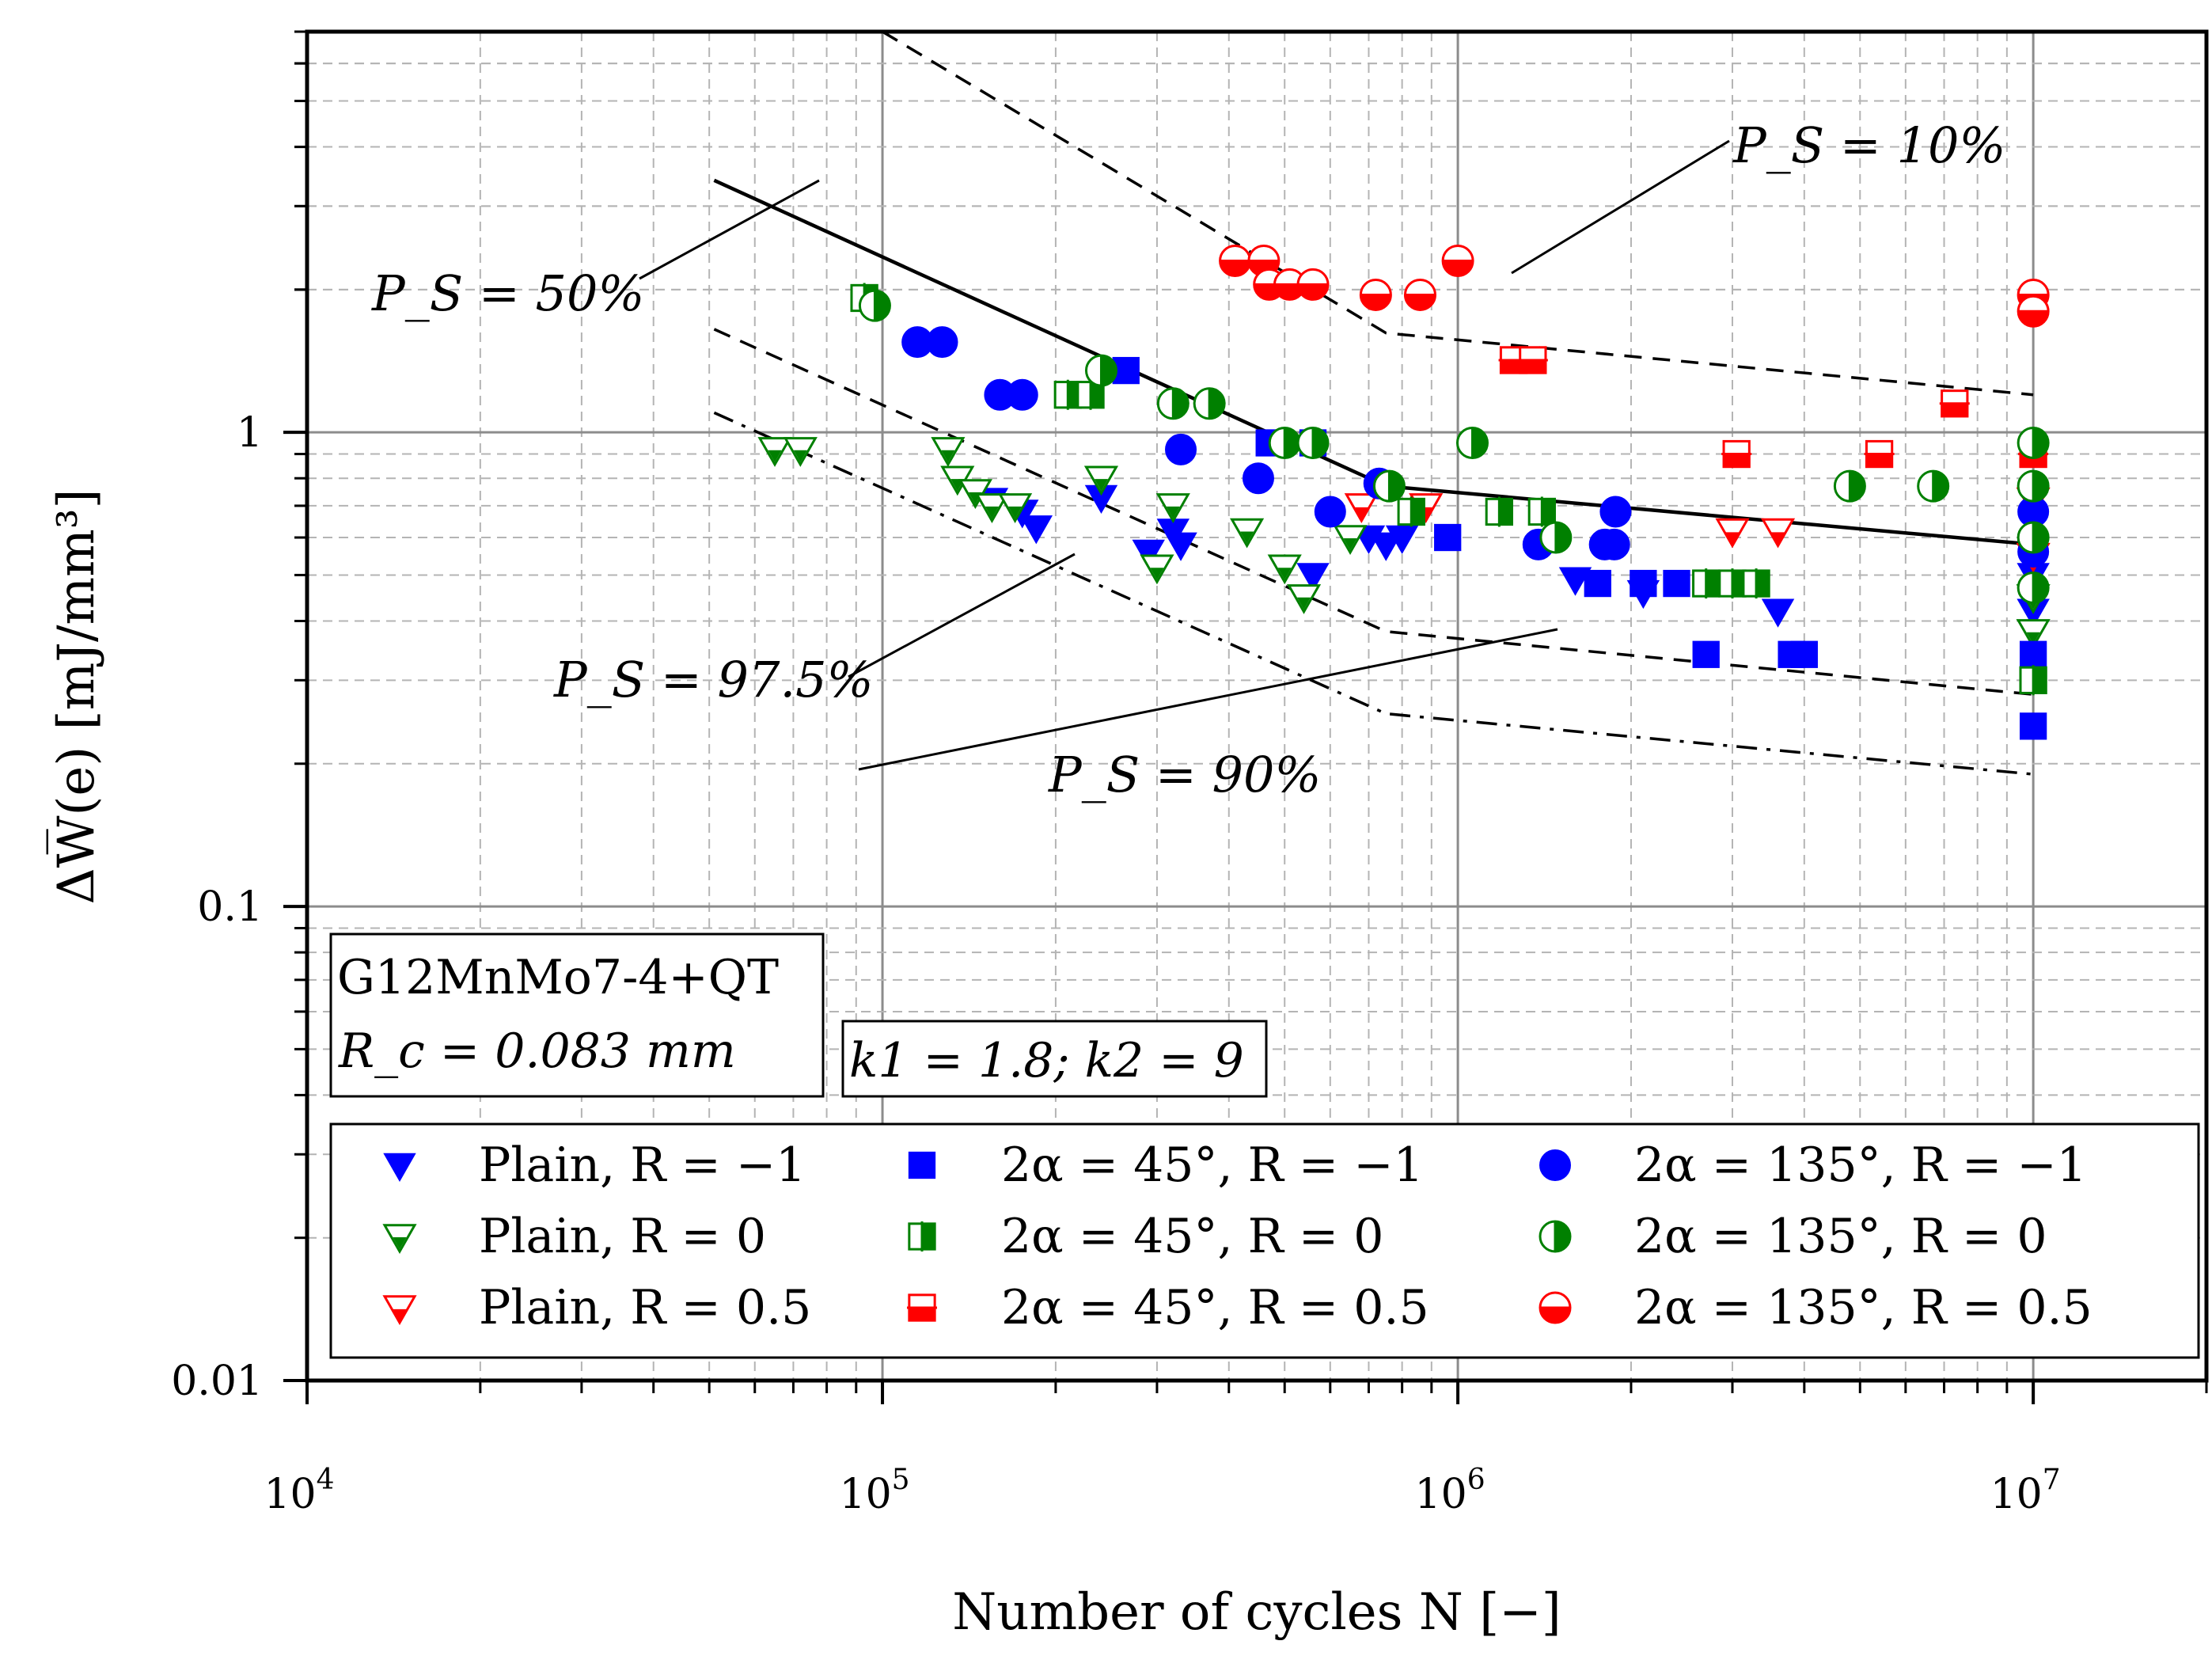 This screenshot has width=2212, height=1675. I want to click on legend-label: 2α = 45°, R = 0.5, so click(1215, 1307).